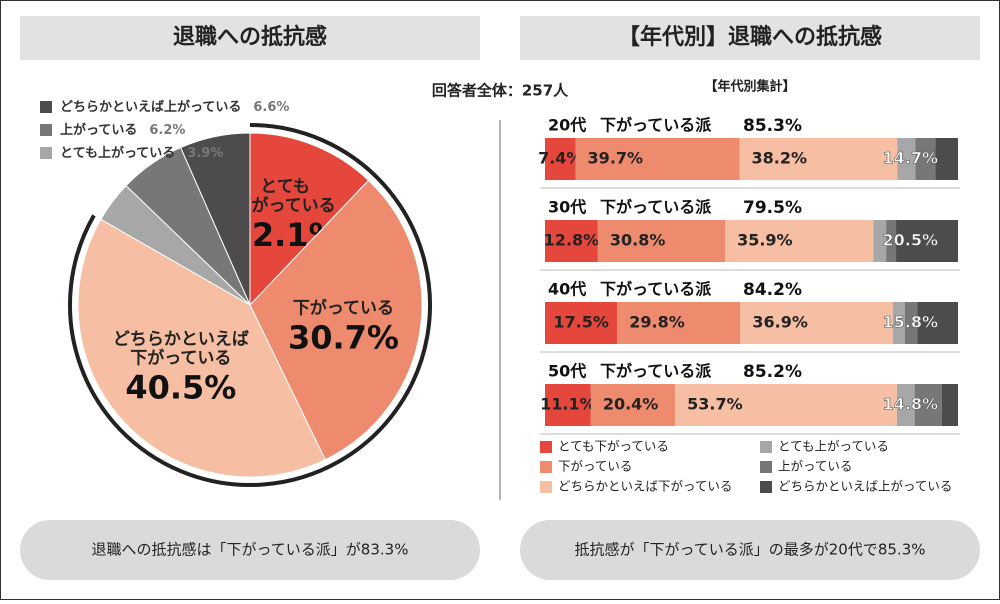  Describe the element at coordinates (567, 207) in the screenshot. I see `category-label: 30代` at that location.